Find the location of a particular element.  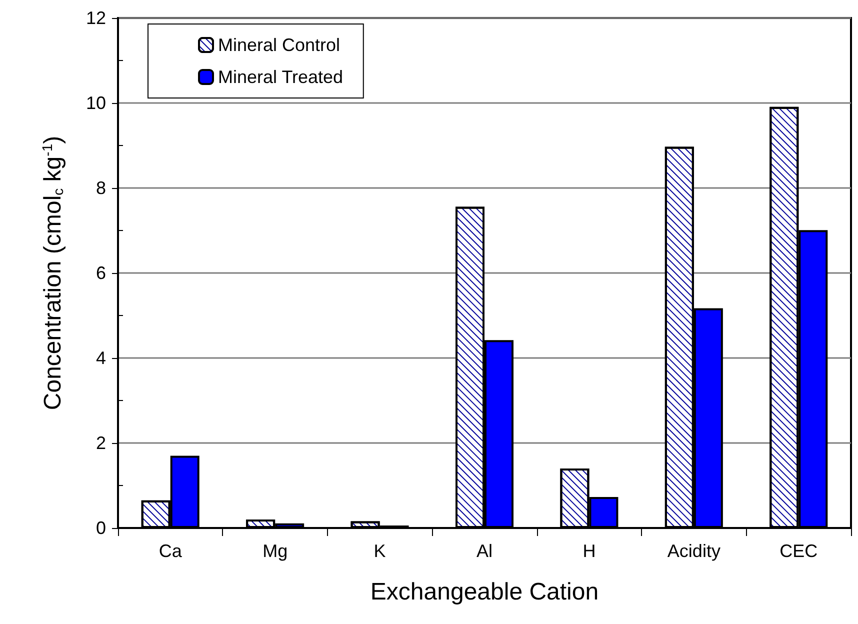

y-tick-label: 12 is located at coordinates (96, 18).